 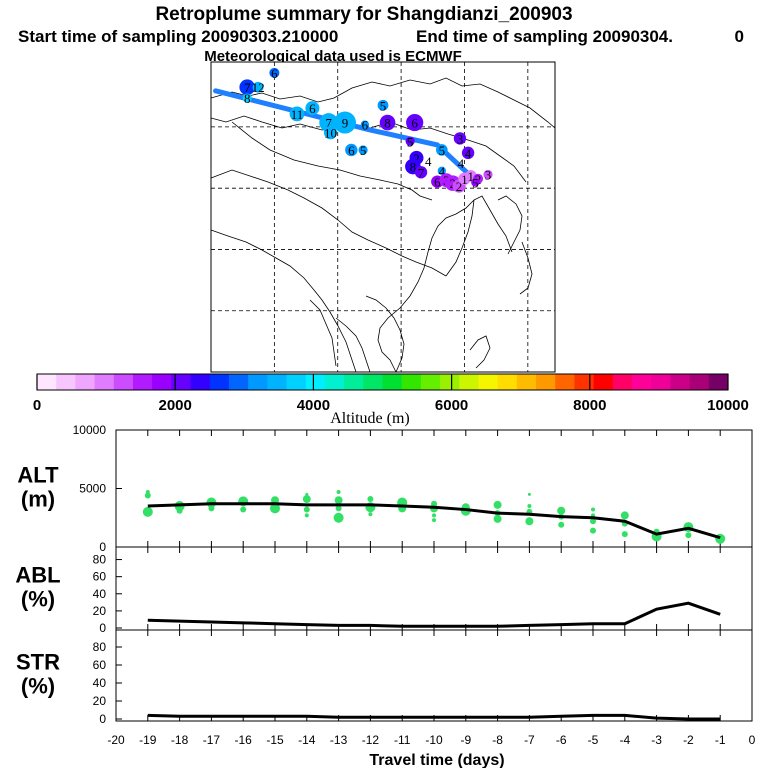 What do you see at coordinates (100, 577) in the screenshot?
I see `y-tick-label: 60` at bounding box center [100, 577].